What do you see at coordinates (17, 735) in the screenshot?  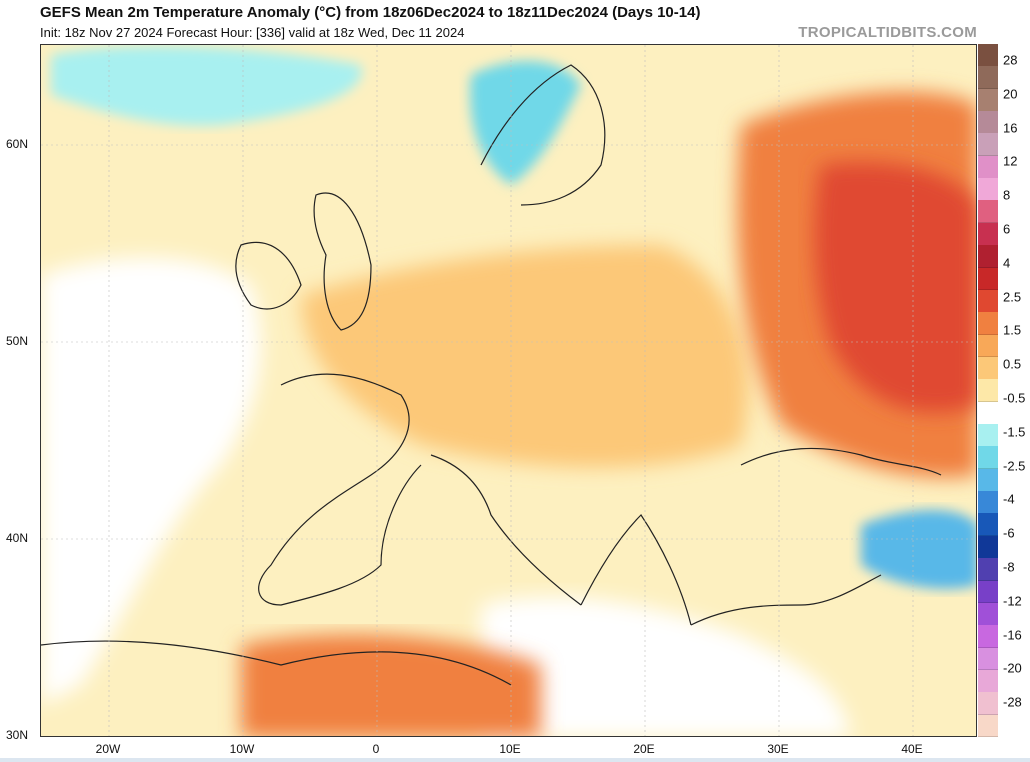 I see `lat-label-30n: 30N` at bounding box center [17, 735].